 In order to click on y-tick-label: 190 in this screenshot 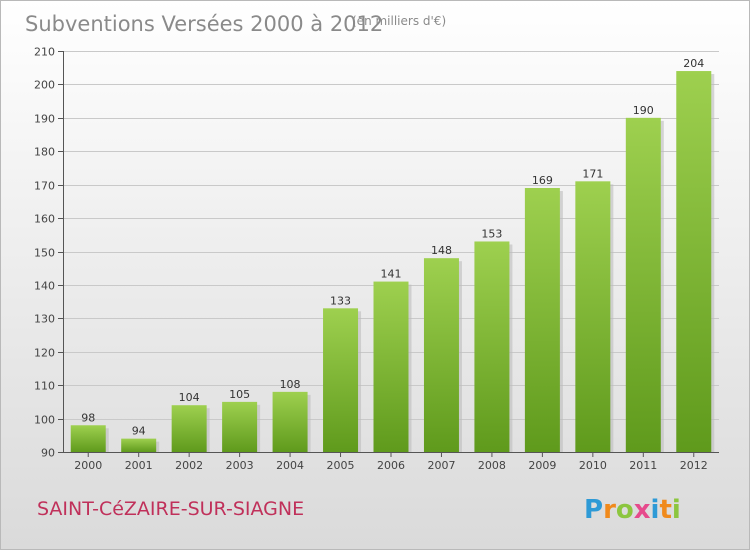, I will do `click(44, 119)`.